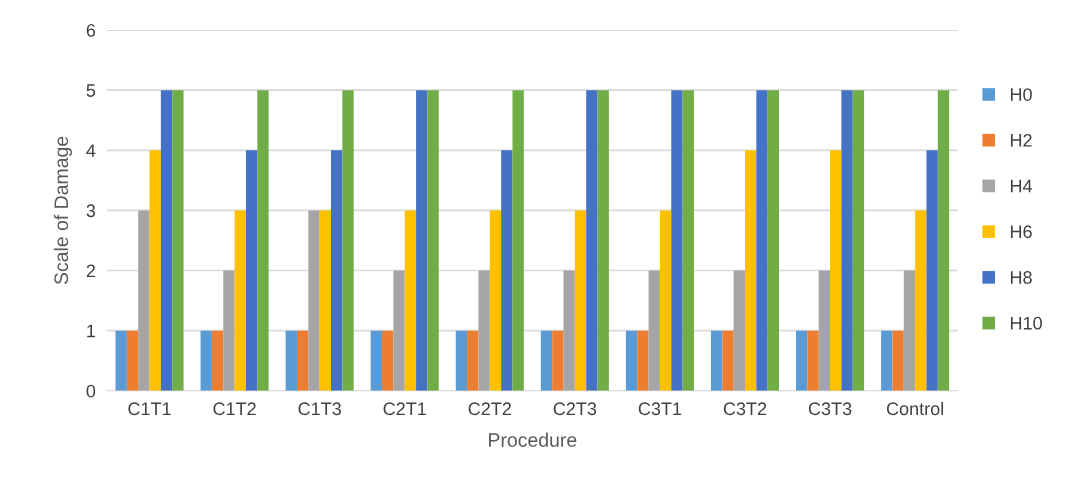 The height and width of the screenshot is (501, 1070). Describe the element at coordinates (489, 409) in the screenshot. I see `x-tick-label: C2T2` at that location.